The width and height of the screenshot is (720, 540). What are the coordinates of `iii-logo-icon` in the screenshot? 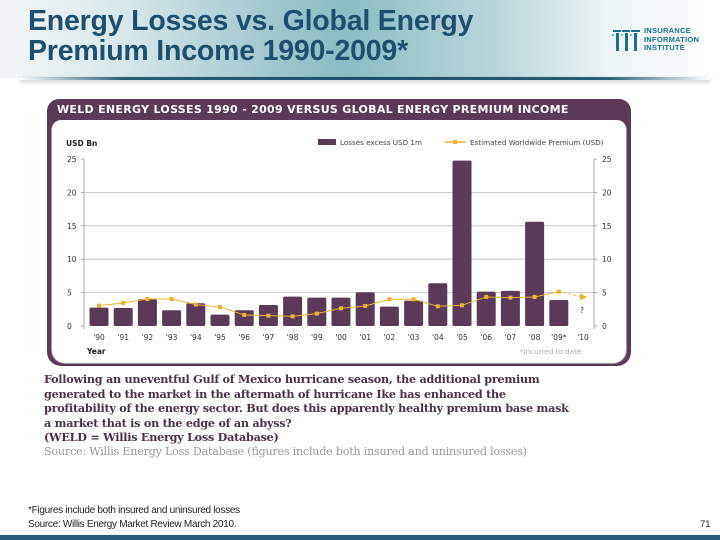 It's located at (626, 40).